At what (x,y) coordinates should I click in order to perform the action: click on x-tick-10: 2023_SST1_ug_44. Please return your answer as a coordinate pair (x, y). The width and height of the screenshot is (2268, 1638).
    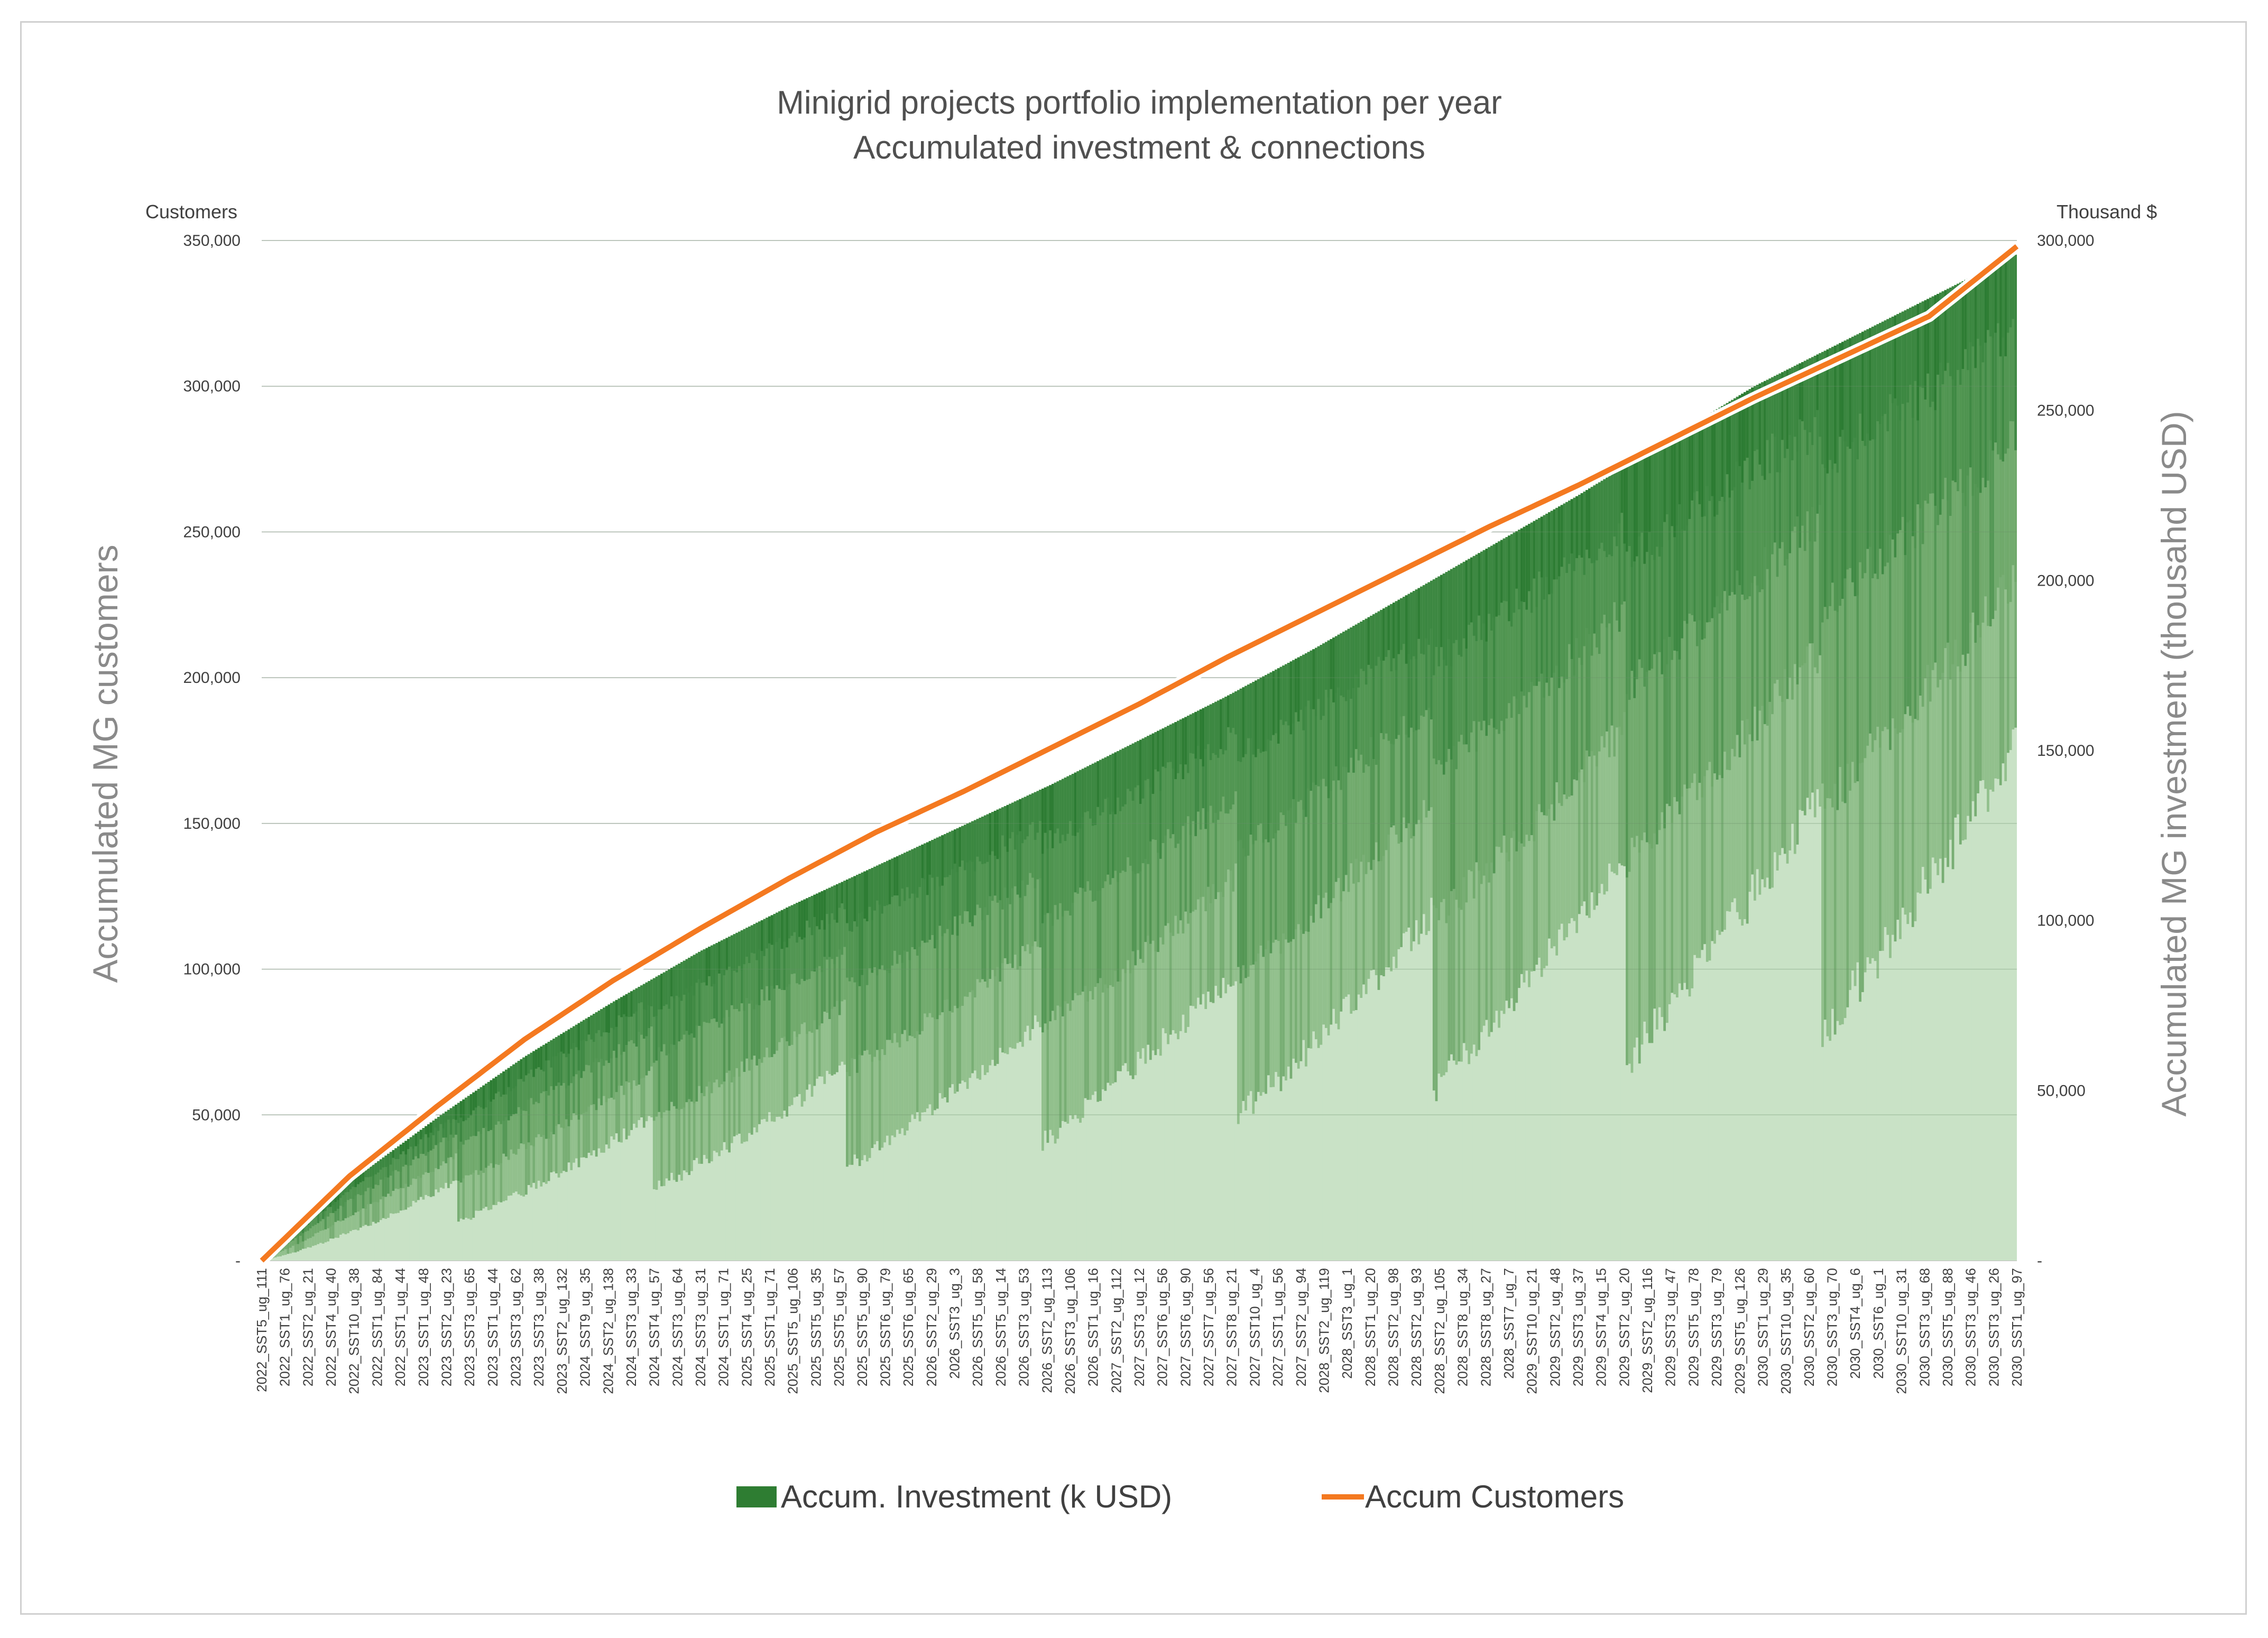
    Looking at the image, I should click on (493, 1327).